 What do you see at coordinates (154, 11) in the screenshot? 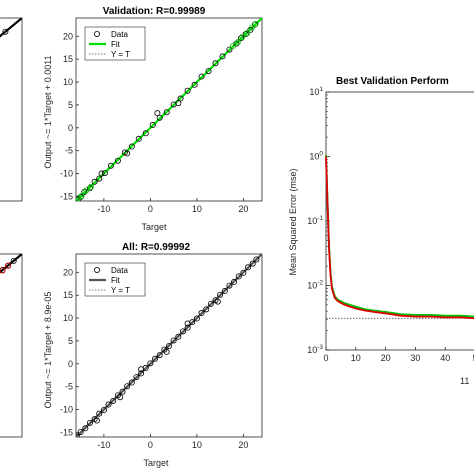
I see `validation-title: Validation: R=0.99989` at bounding box center [154, 11].